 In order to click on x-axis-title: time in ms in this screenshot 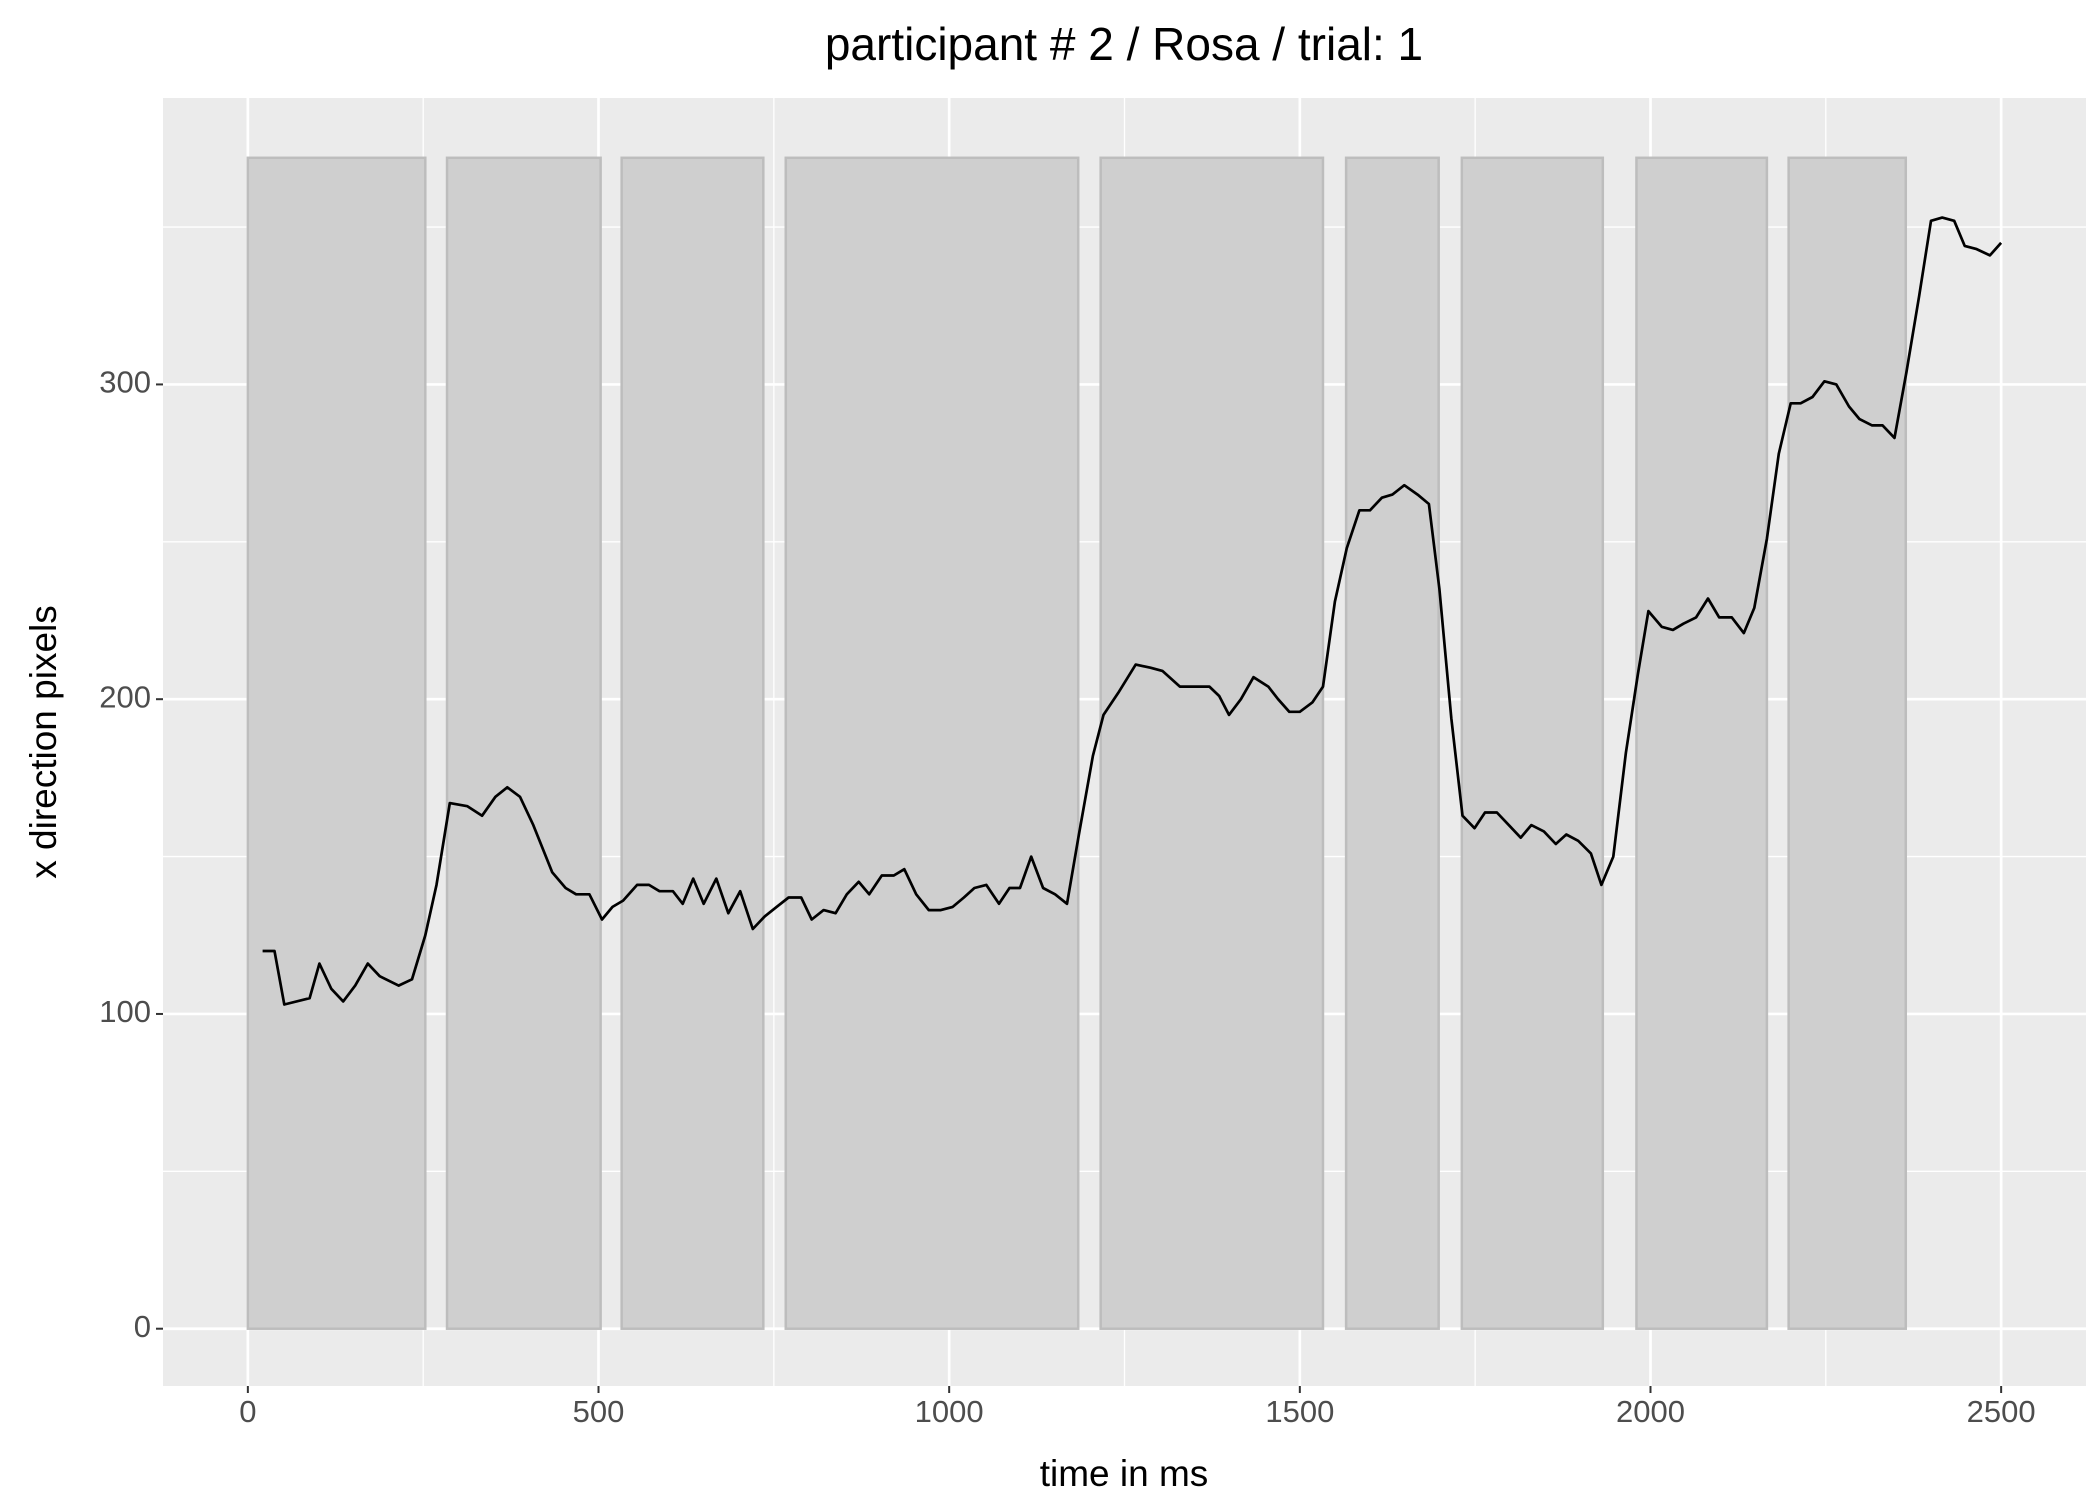, I will do `click(1124, 1473)`.